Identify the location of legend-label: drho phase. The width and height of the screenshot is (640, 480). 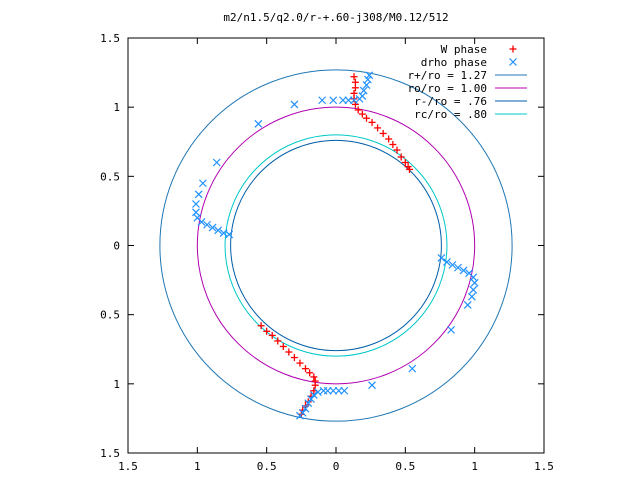
(454, 62).